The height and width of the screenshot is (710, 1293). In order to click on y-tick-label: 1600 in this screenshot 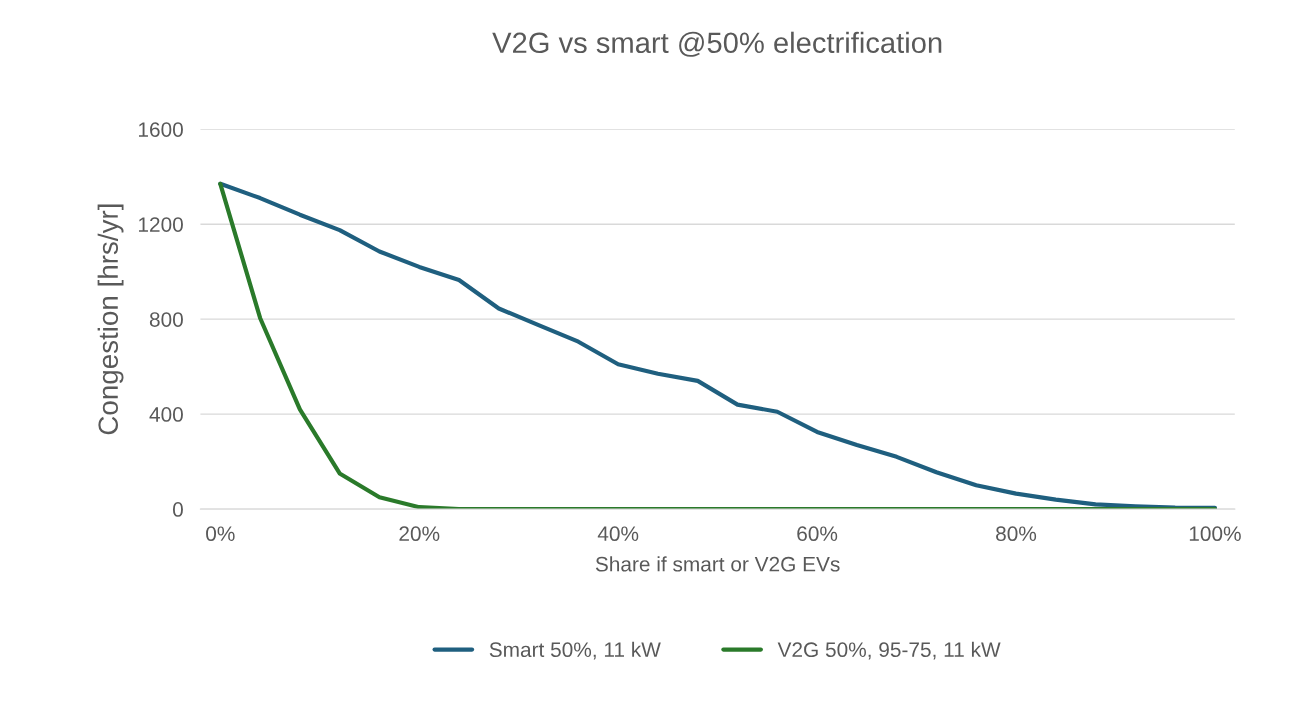, I will do `click(161, 129)`.